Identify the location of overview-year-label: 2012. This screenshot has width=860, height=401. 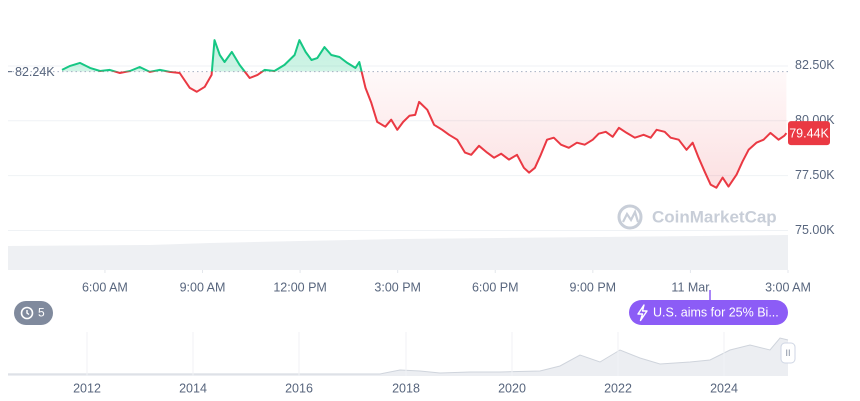
(87, 388).